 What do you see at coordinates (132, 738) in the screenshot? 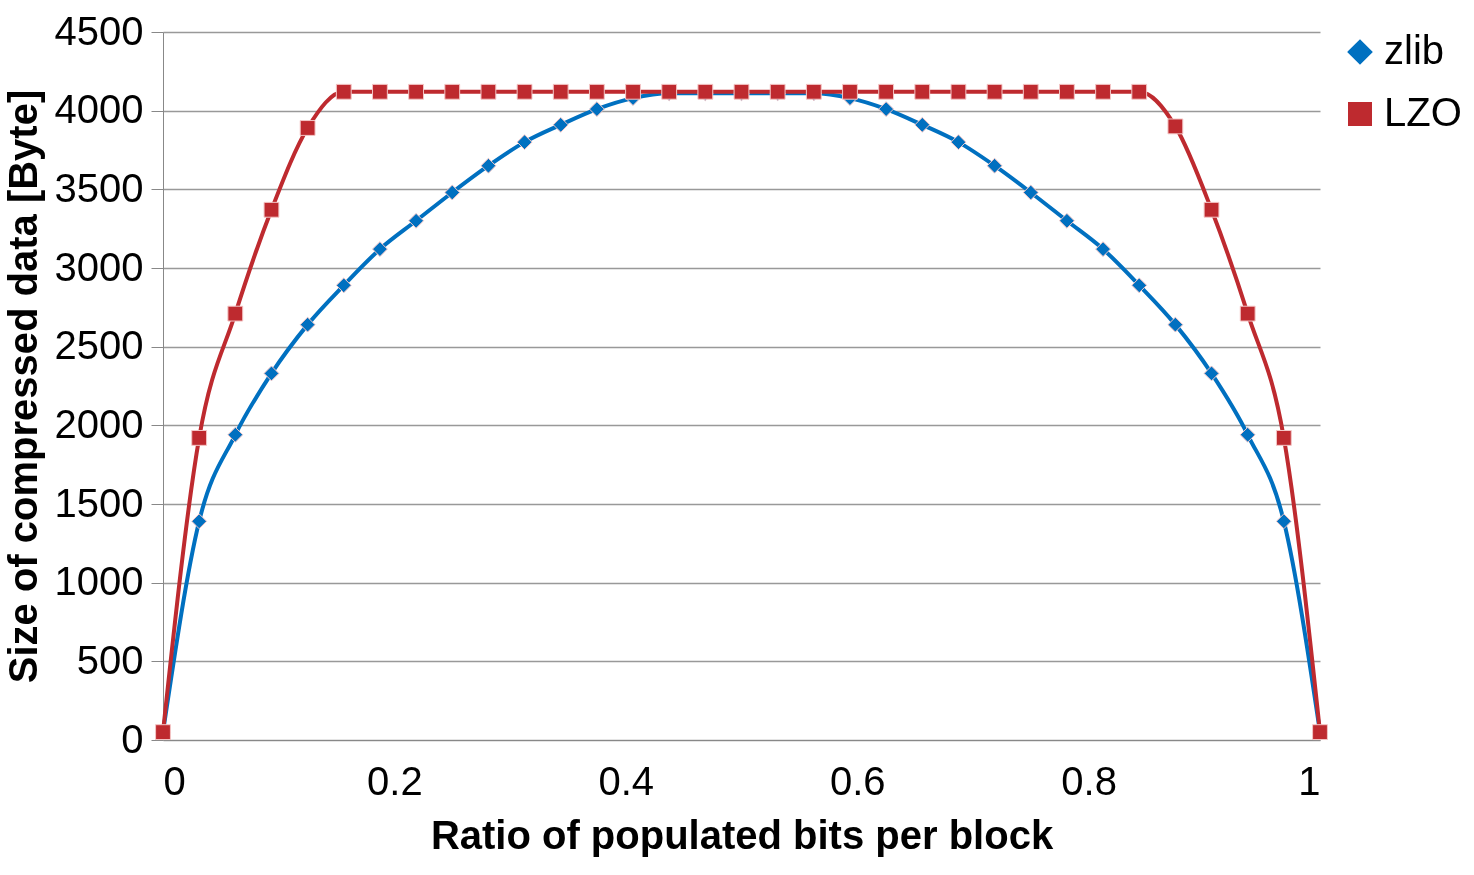
I see `y-tick-label: 0` at bounding box center [132, 738].